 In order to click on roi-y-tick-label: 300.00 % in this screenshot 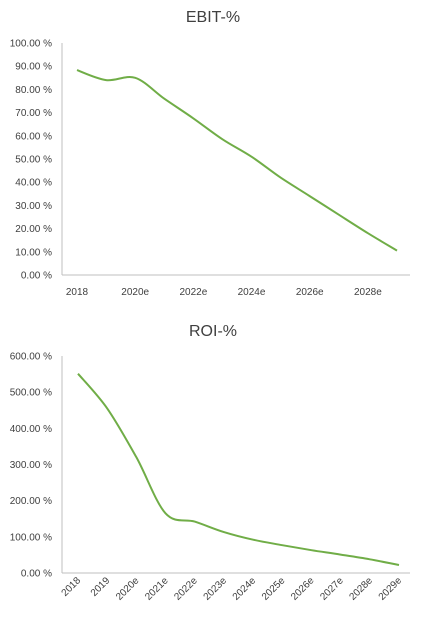, I will do `click(31, 465)`.